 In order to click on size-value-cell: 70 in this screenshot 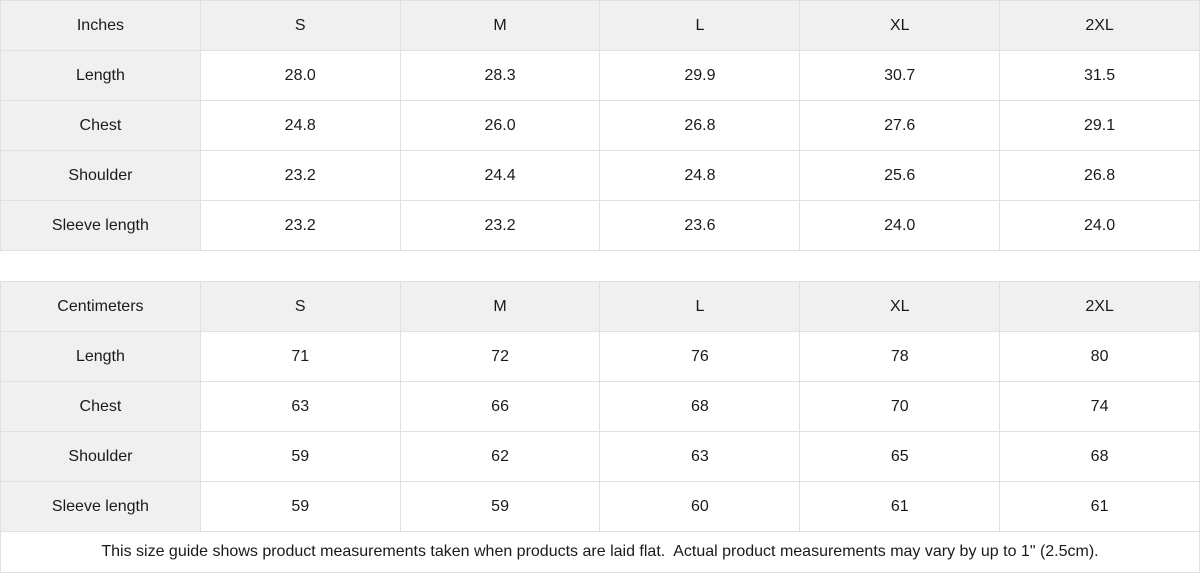, I will do `click(900, 406)`.